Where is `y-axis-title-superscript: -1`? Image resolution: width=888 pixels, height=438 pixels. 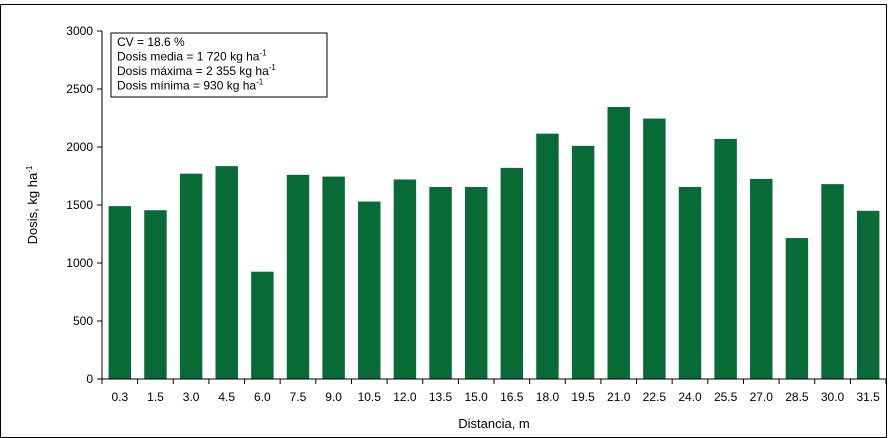 y-axis-title-superscript: -1 is located at coordinates (29, 169).